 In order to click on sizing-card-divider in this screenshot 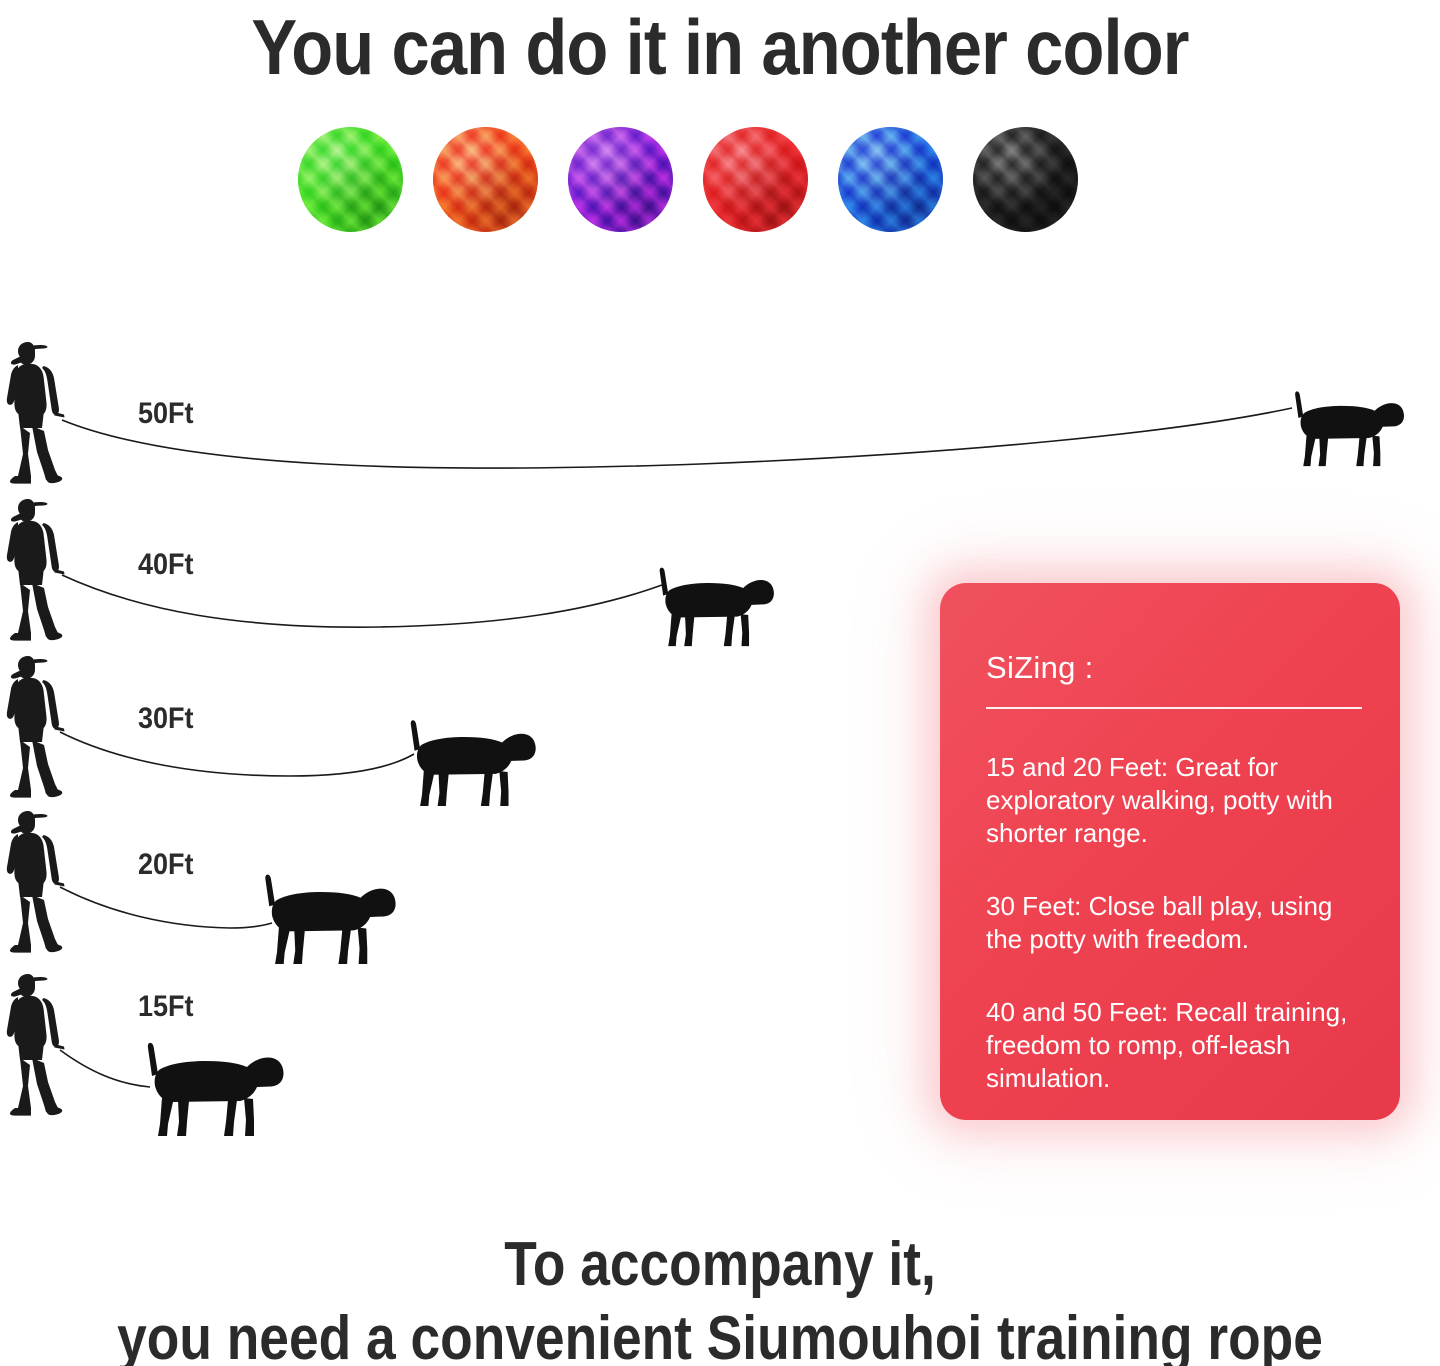, I will do `click(1174, 708)`.